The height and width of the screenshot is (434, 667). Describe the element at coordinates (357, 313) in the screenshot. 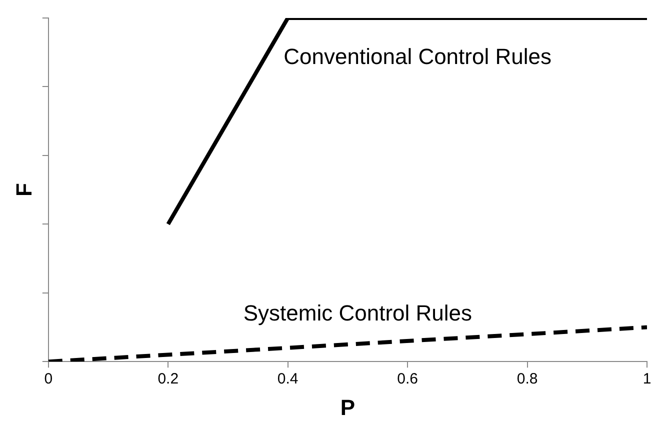

I see `series-label: Systemic Control Rules` at that location.